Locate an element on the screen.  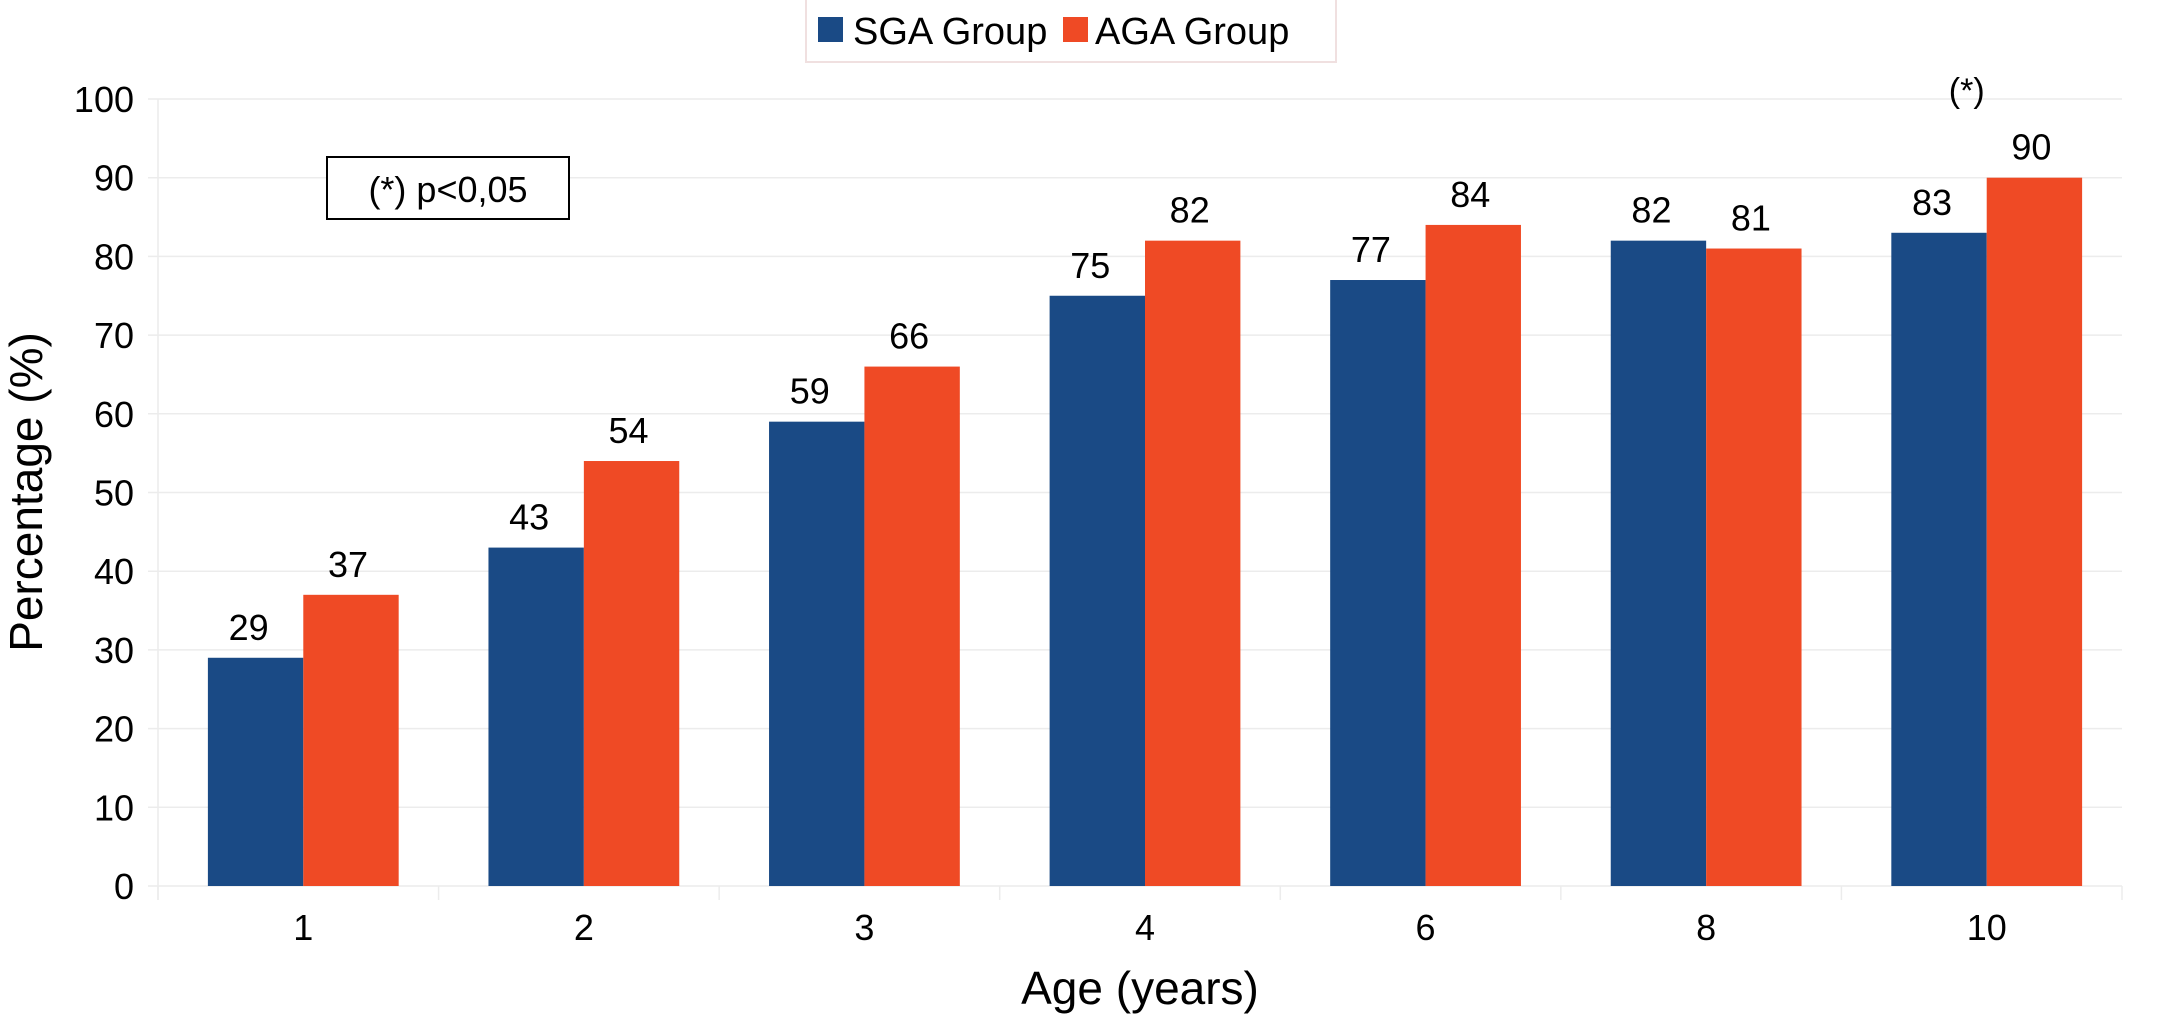
significance-box is located at coordinates (448, 188).